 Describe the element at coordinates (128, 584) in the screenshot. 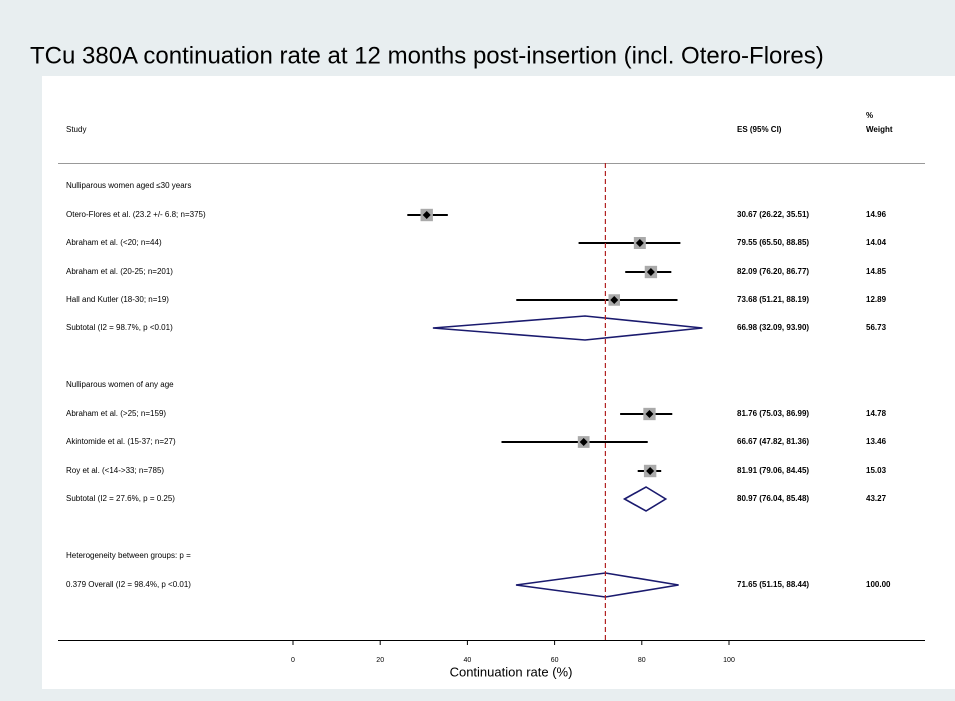

I see `row-label: 0.379 Overall (I2 = 98.4%, p <0.01)` at that location.